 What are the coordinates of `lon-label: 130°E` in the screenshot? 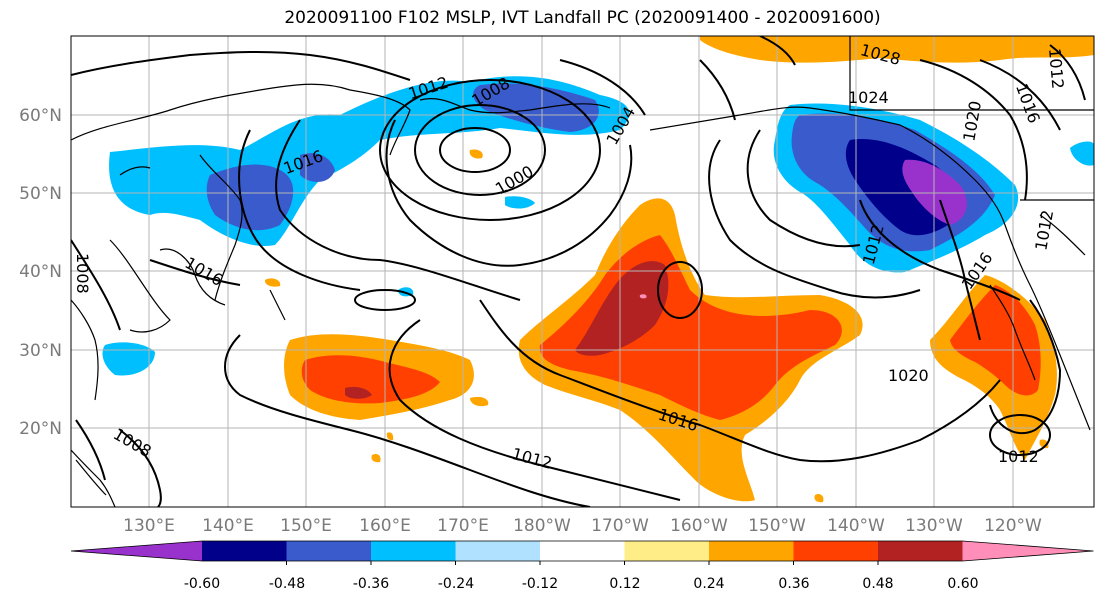 It's located at (149, 526).